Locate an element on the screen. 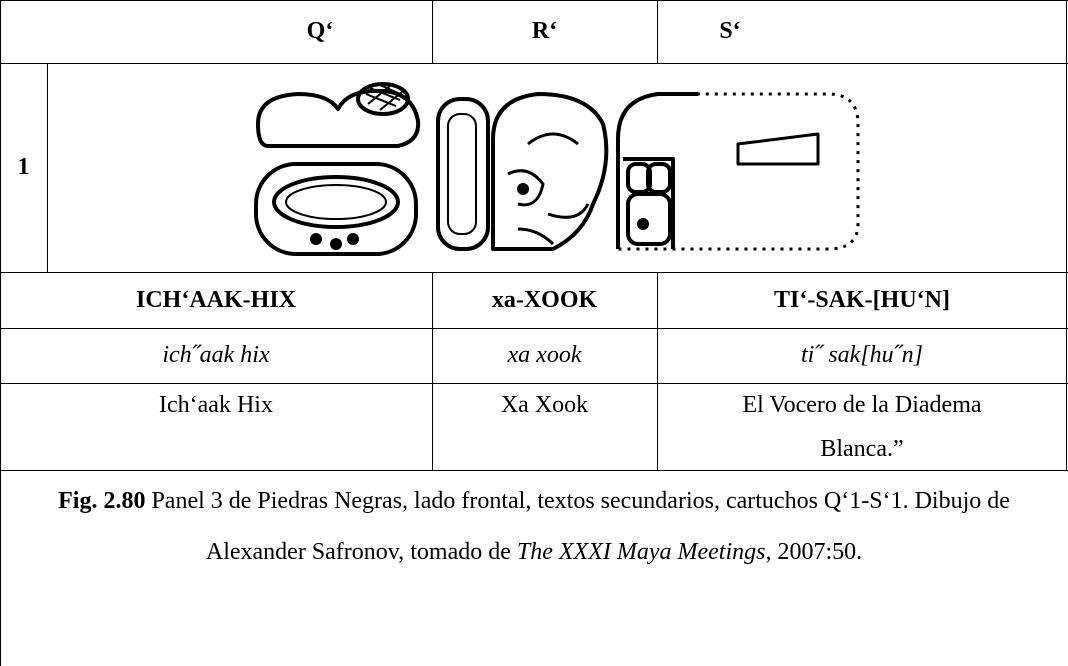 The height and width of the screenshot is (666, 1068). transcription: ti˝ sak[hu˝n] is located at coordinates (862, 355).